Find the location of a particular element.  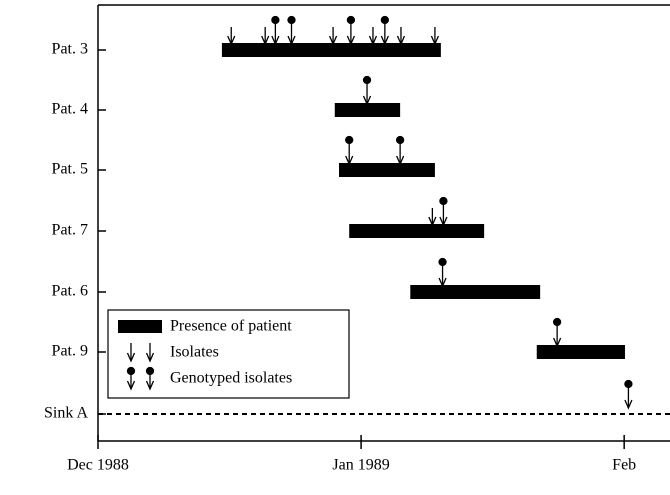

x-tick-label: Feb is located at coordinates (624, 465).